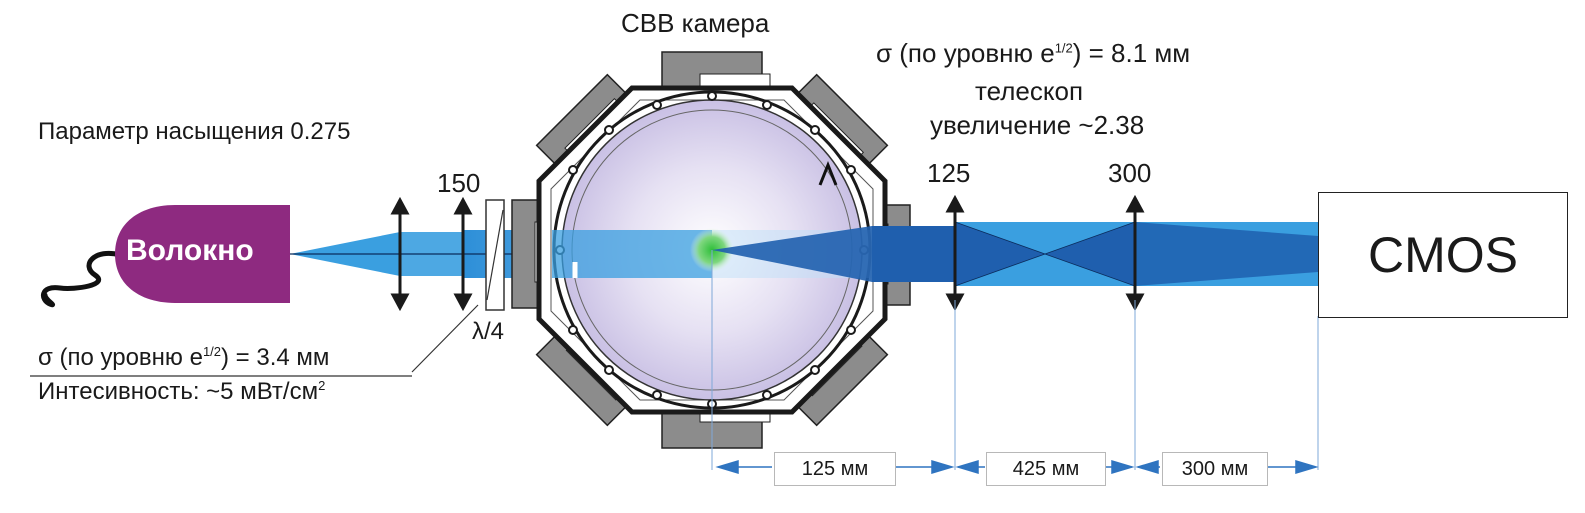 This screenshot has height=513, width=1585. What do you see at coordinates (182, 391) in the screenshot?
I see `intensity-label: Интесивность: ~5 мВт/см2` at bounding box center [182, 391].